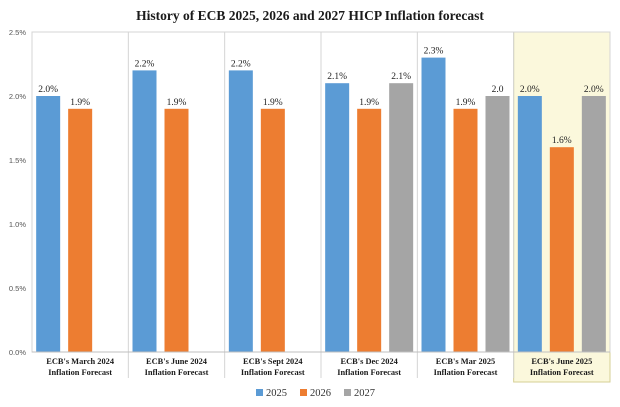  What do you see at coordinates (465, 361) in the screenshot?
I see `category-label: ECB's Mar 2025` at bounding box center [465, 361].